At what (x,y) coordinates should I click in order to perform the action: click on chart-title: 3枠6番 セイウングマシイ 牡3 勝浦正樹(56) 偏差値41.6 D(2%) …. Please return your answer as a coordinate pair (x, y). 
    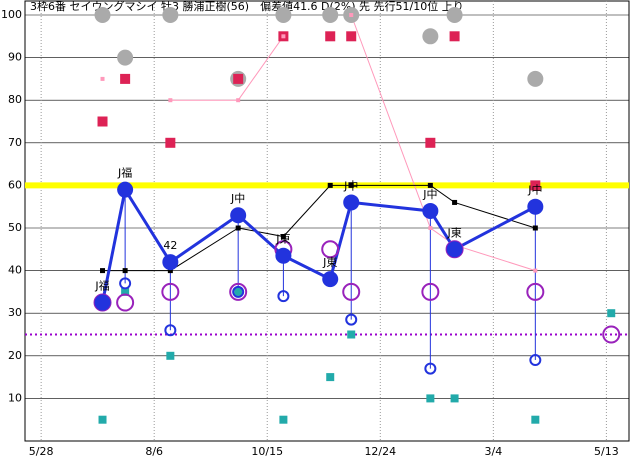
    Looking at the image, I should click on (247, 6).